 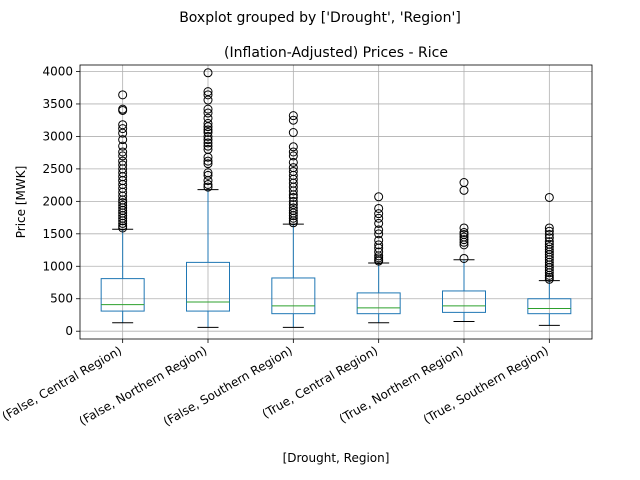 I want to click on chart-suptitle: Boxplot grouped by ['Drought', 'Region'], so click(x=320, y=18).